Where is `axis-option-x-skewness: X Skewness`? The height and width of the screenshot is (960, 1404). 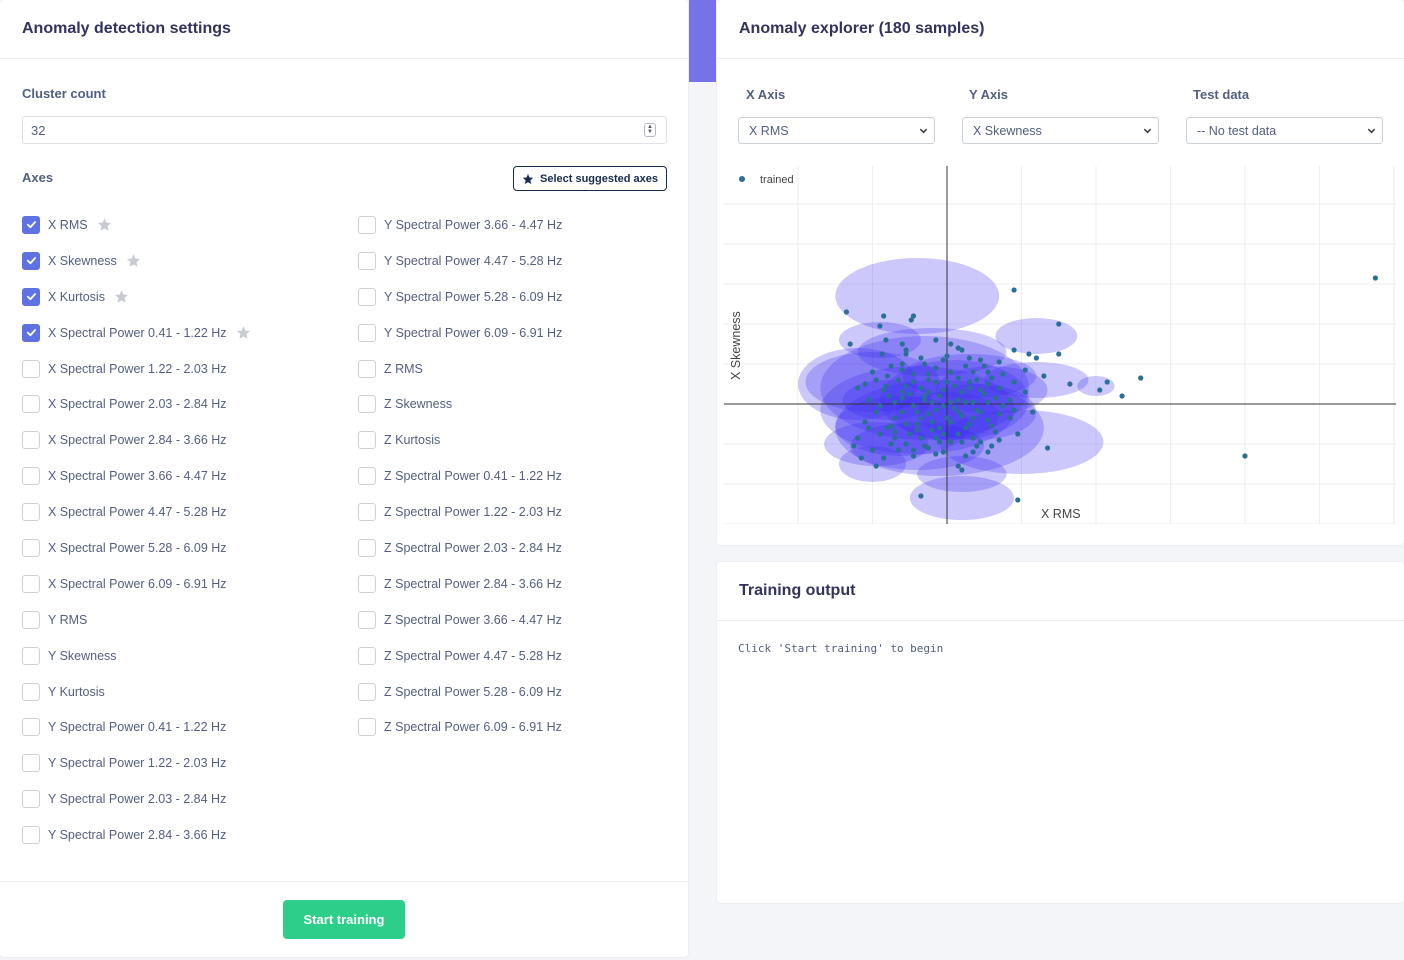
axis-option-x-skewness: X Skewness is located at coordinates (136, 261).